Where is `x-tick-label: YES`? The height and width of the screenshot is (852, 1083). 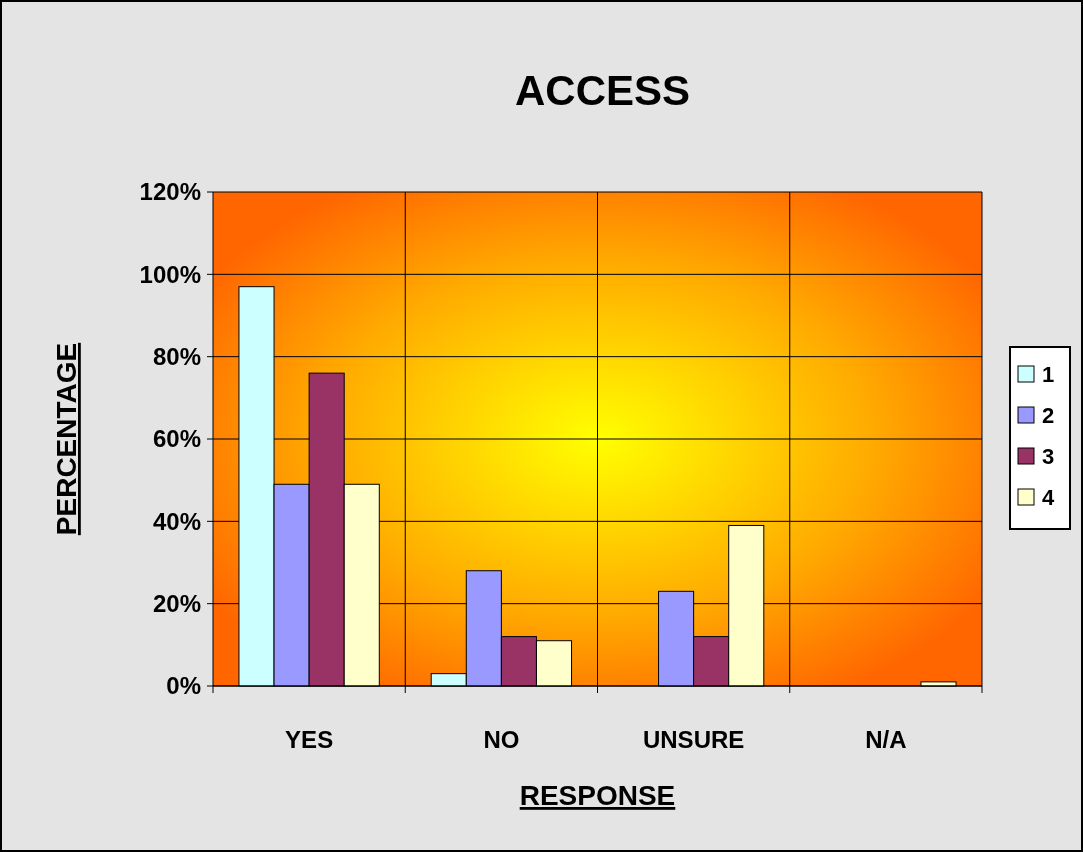 x-tick-label: YES is located at coordinates (309, 739).